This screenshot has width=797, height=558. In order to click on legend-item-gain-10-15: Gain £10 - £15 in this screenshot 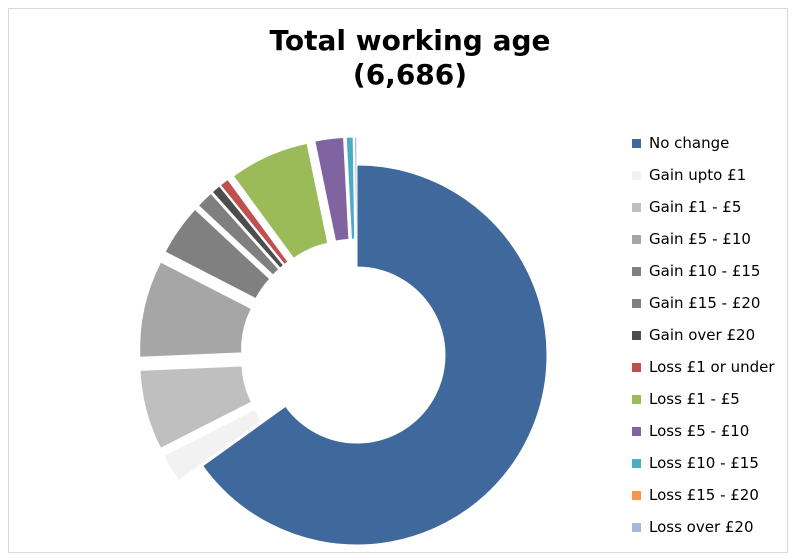, I will do `click(712, 276)`.